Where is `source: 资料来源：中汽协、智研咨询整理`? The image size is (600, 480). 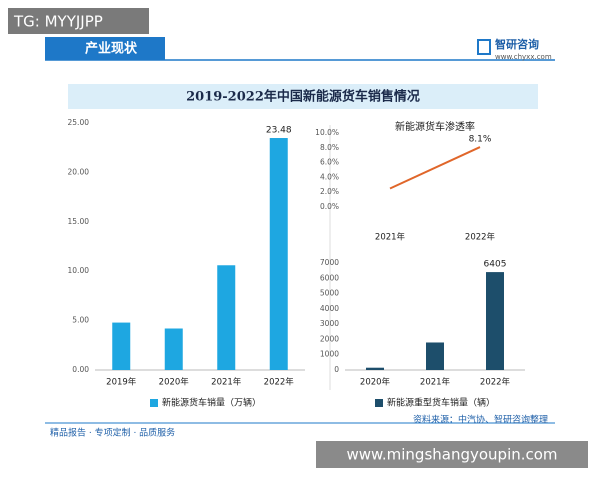
source: 资料来源：中汽协、智研咨询整理 is located at coordinates (480, 420).